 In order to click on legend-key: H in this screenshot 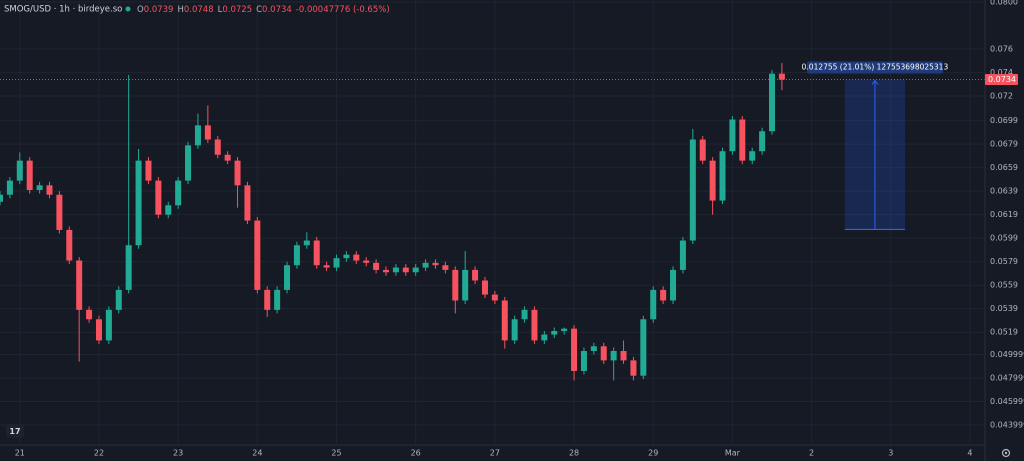, I will do `click(180, 10)`.